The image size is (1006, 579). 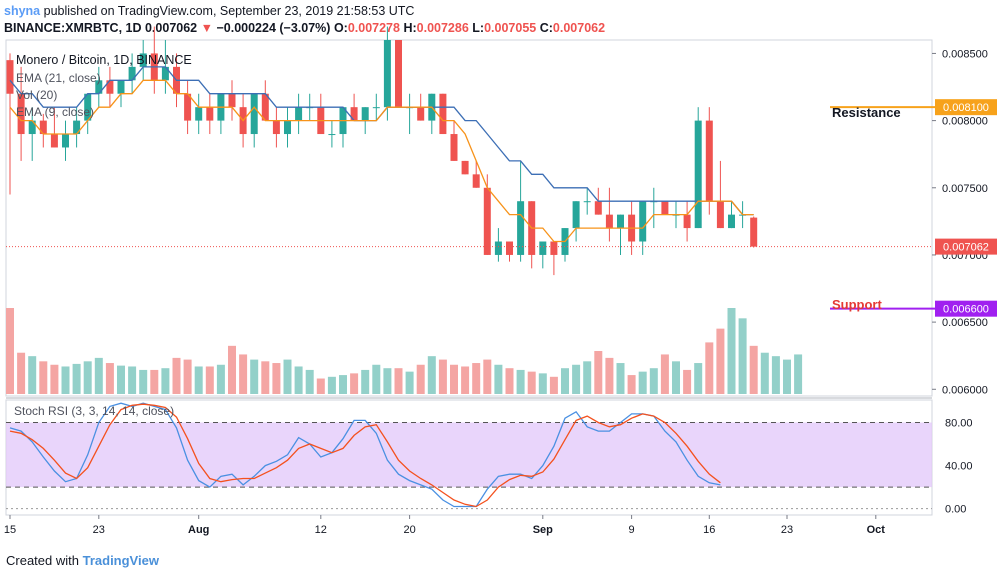 I want to click on low-label: L:, so click(x=478, y=28).